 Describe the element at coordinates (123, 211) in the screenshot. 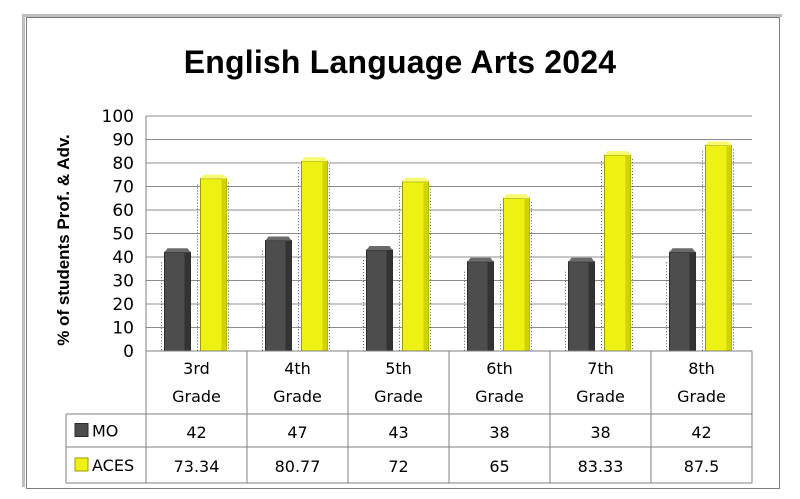

I see `y-tick-label: 60` at that location.